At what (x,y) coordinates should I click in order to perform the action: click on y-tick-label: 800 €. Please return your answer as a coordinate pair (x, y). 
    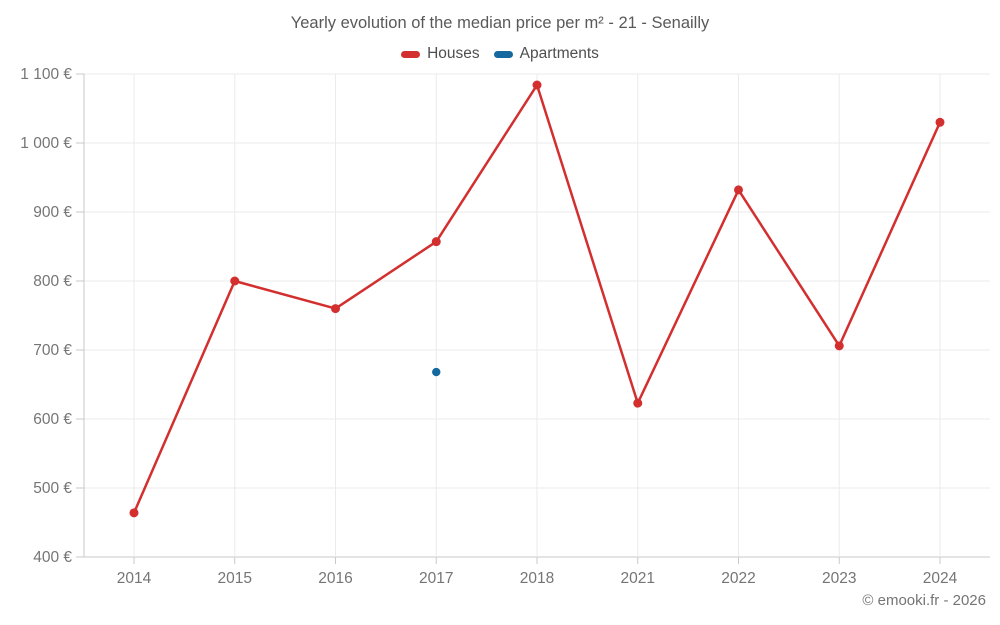
    Looking at the image, I should click on (52, 281).